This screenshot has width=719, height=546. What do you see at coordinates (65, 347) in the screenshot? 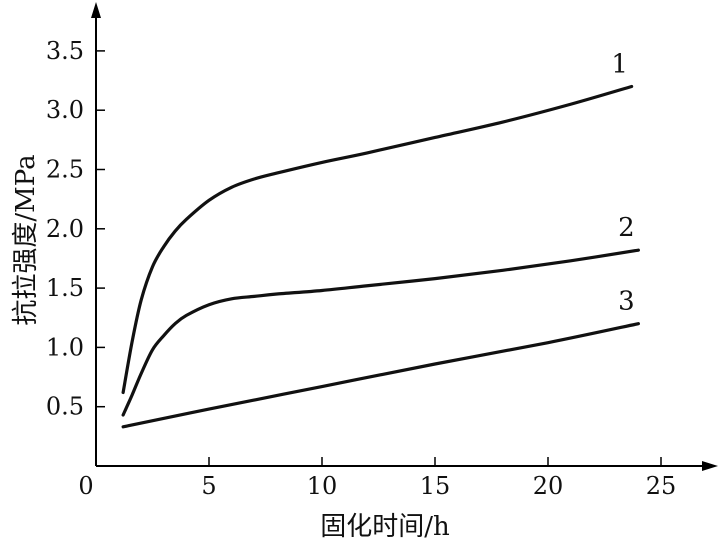
I see `y-tick-label: 1.0` at bounding box center [65, 347].